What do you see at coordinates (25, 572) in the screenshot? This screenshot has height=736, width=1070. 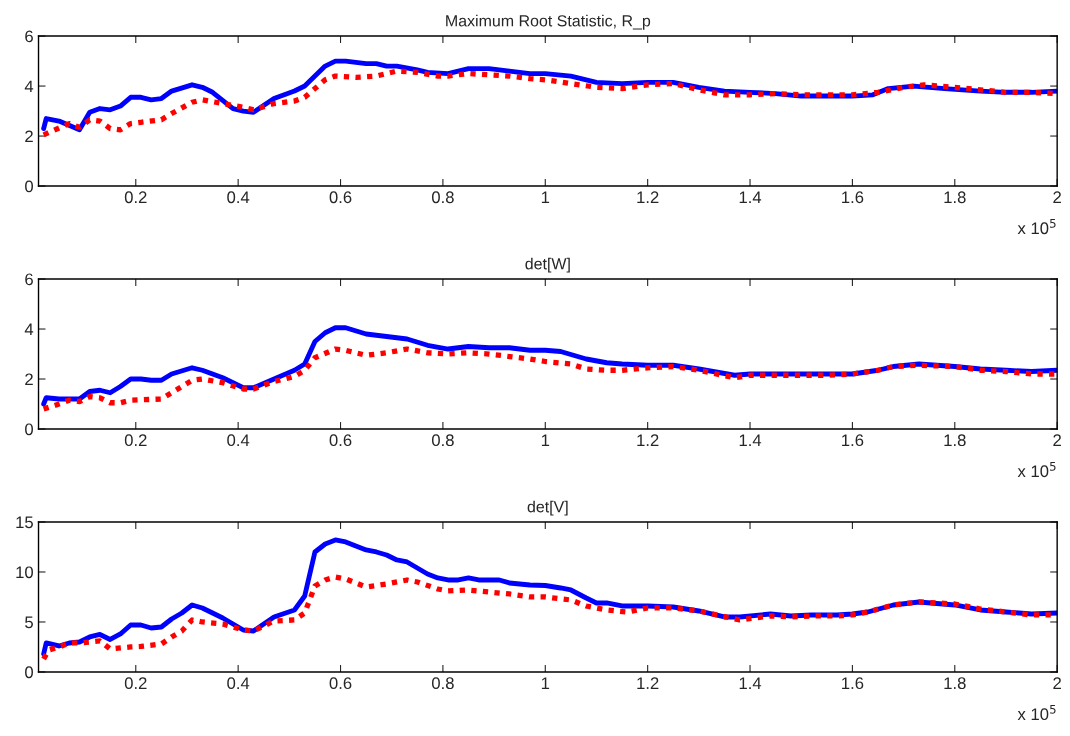 I see `y-tick-label: 10` at bounding box center [25, 572].